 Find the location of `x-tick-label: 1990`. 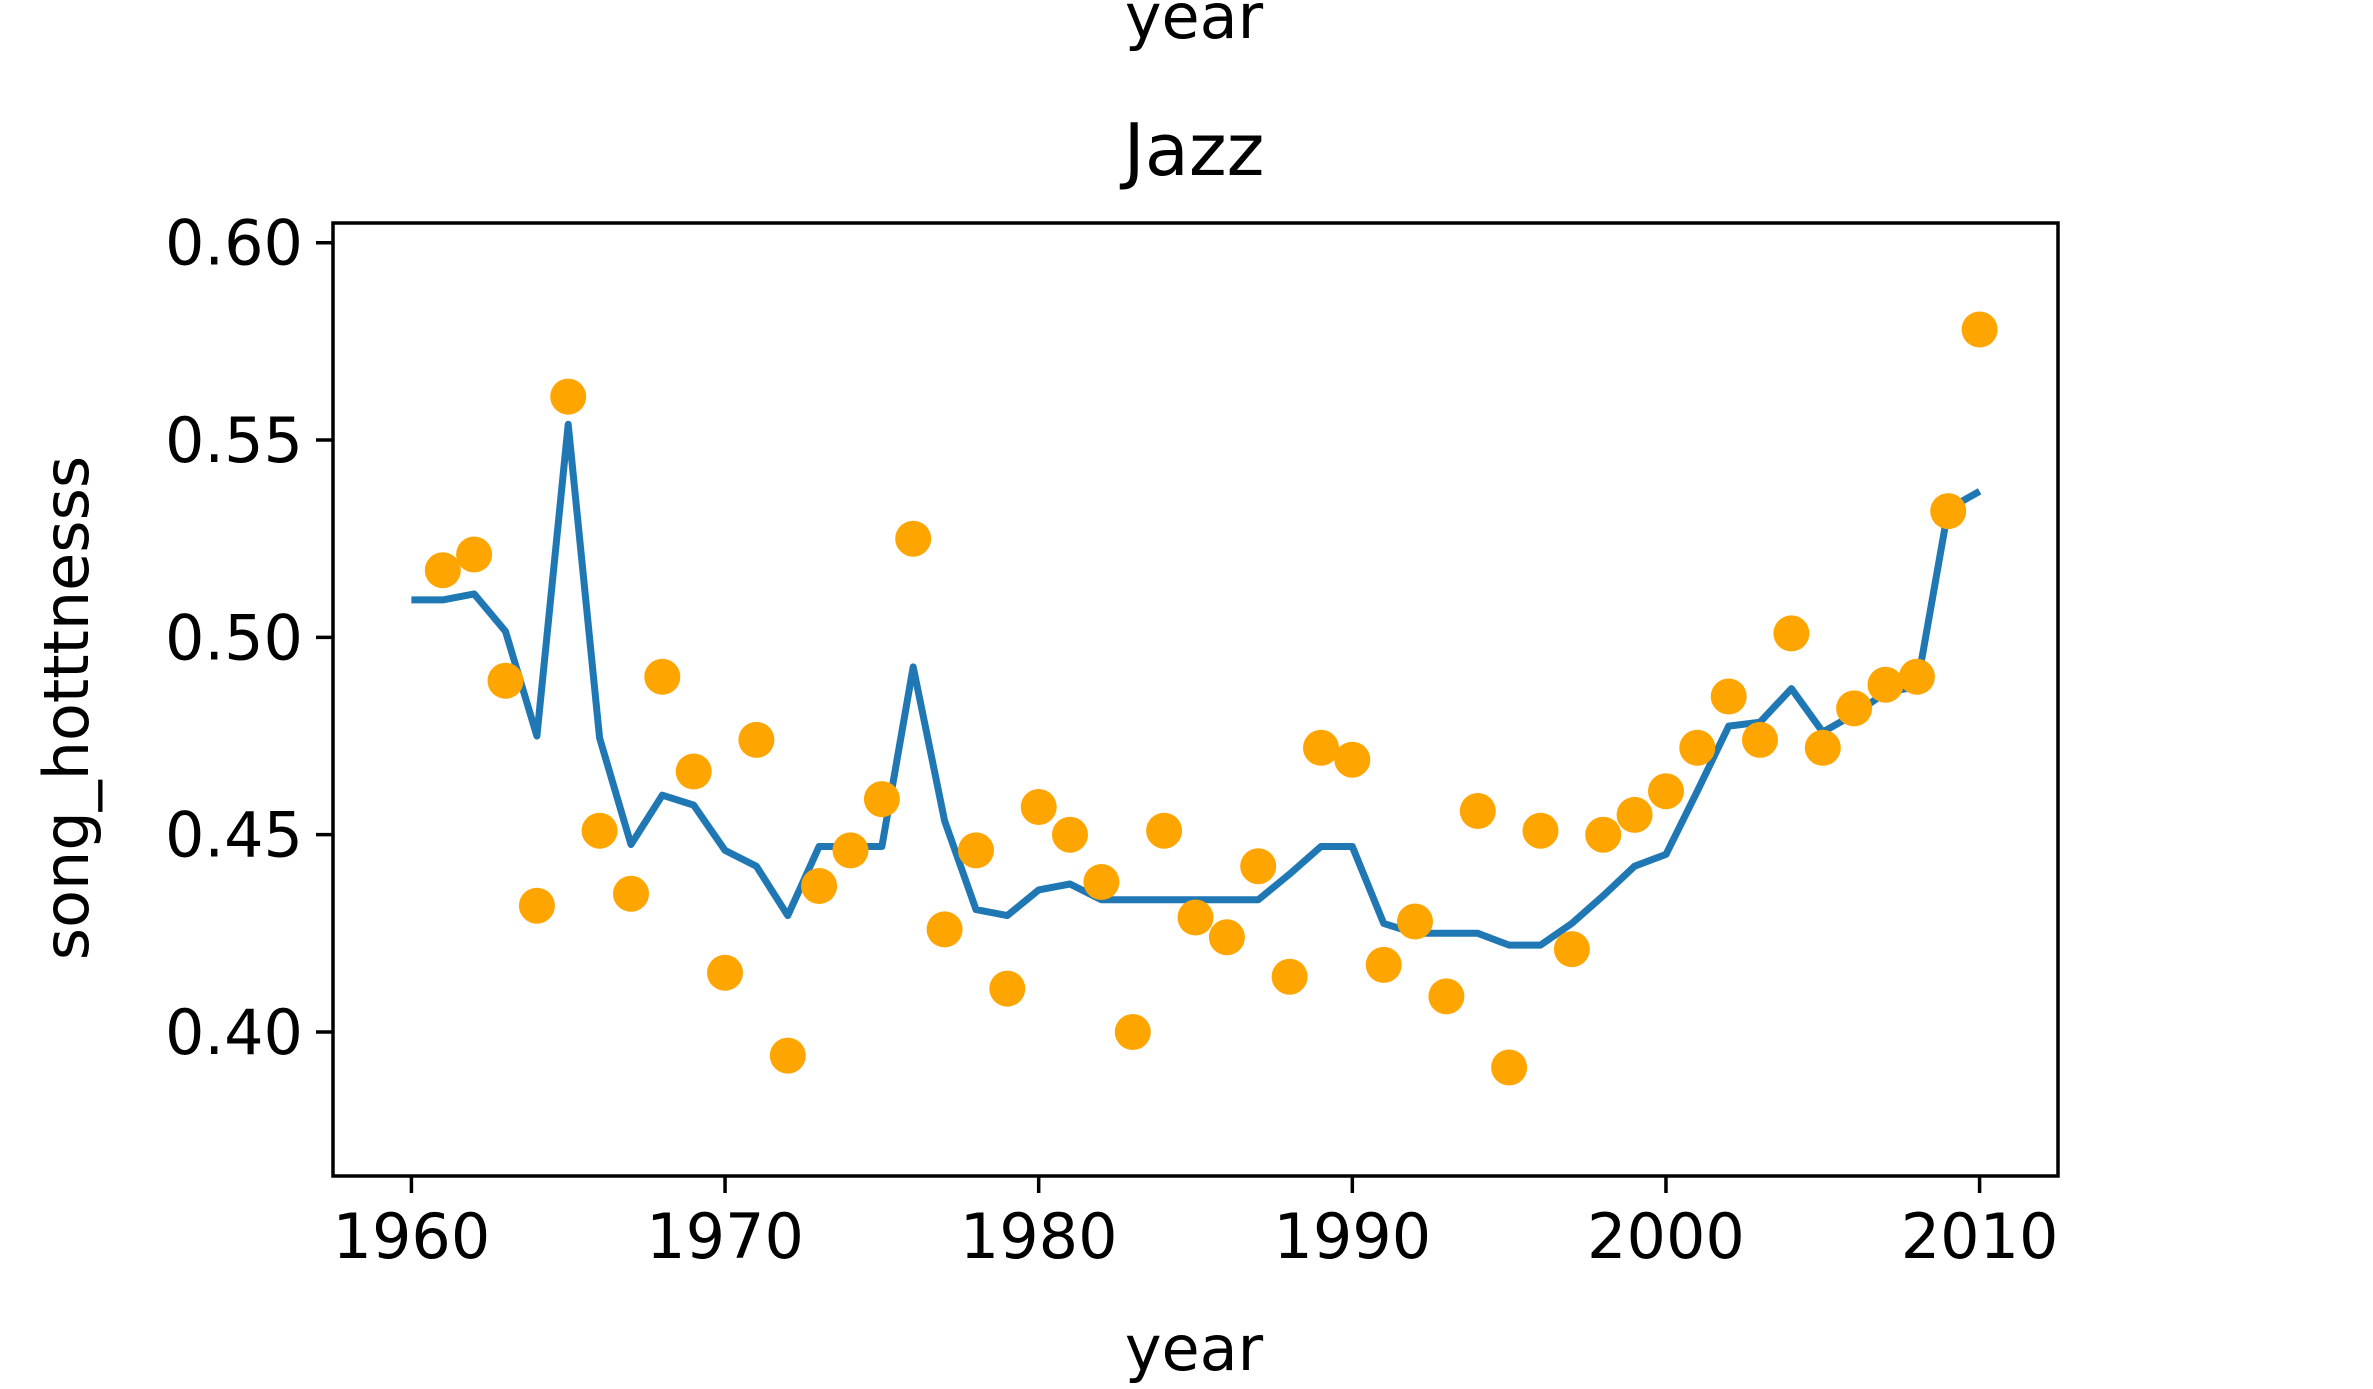

x-tick-label: 1990 is located at coordinates (1352, 1236).